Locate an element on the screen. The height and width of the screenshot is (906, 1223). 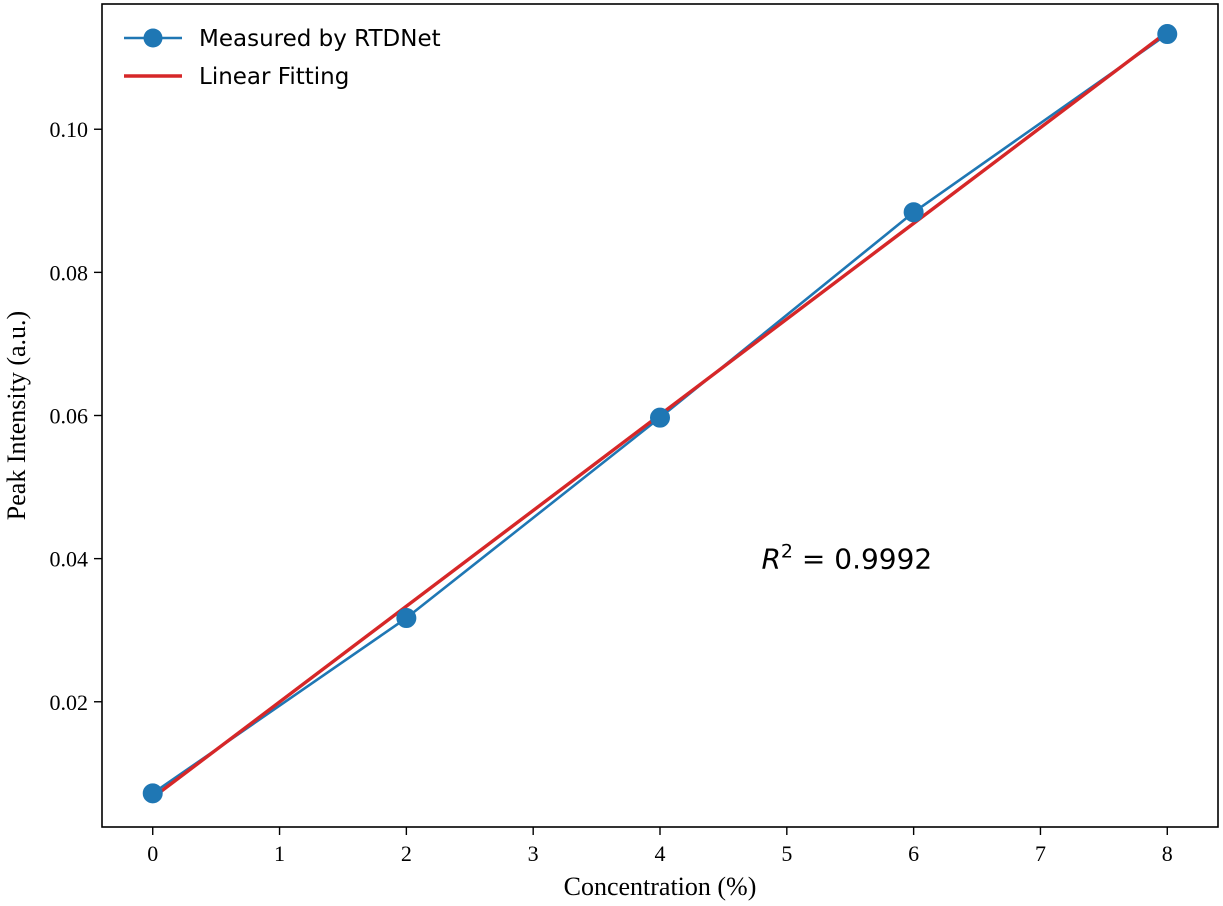
y-tick-label: 0.02 is located at coordinates (69, 702).